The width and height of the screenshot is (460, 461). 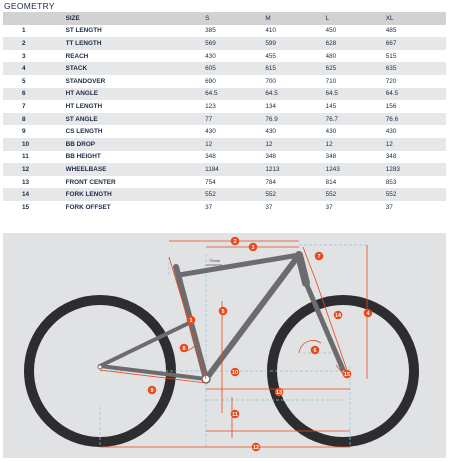 What do you see at coordinates (295, 94) in the screenshot?
I see `row-value-m: 64.5` at bounding box center [295, 94].